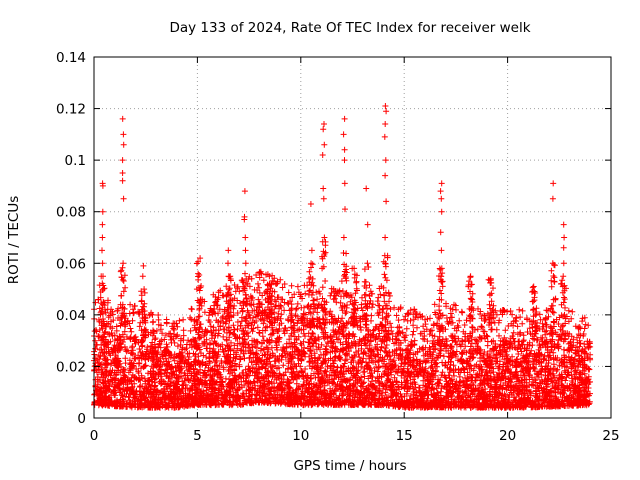 The width and height of the screenshot is (640, 480). Describe the element at coordinates (71, 58) in the screenshot. I see `y-tick-label: 0.14` at that location.